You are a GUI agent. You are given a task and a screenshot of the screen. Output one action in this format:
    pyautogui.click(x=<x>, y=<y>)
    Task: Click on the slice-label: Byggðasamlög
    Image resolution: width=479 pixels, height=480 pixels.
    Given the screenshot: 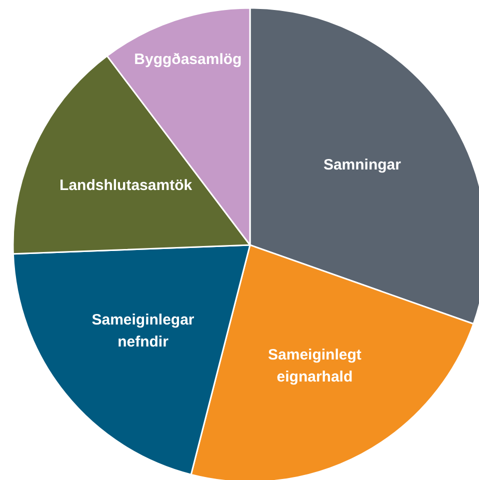 What is the action you would take?
    pyautogui.click(x=188, y=59)
    